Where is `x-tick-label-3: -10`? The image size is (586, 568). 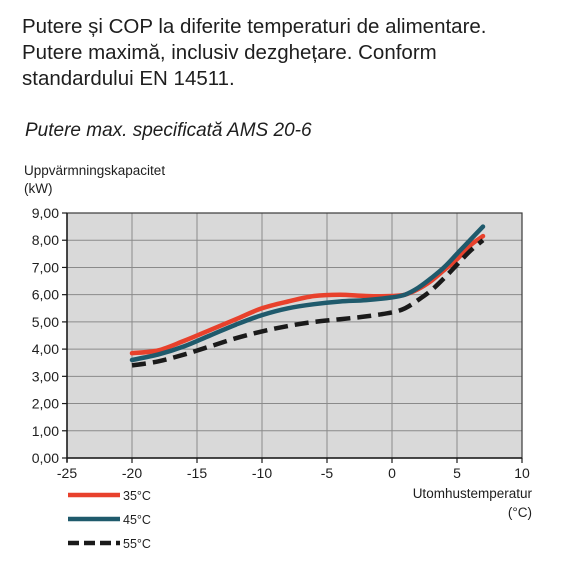
x-tick-label-3: -10 is located at coordinates (262, 473).